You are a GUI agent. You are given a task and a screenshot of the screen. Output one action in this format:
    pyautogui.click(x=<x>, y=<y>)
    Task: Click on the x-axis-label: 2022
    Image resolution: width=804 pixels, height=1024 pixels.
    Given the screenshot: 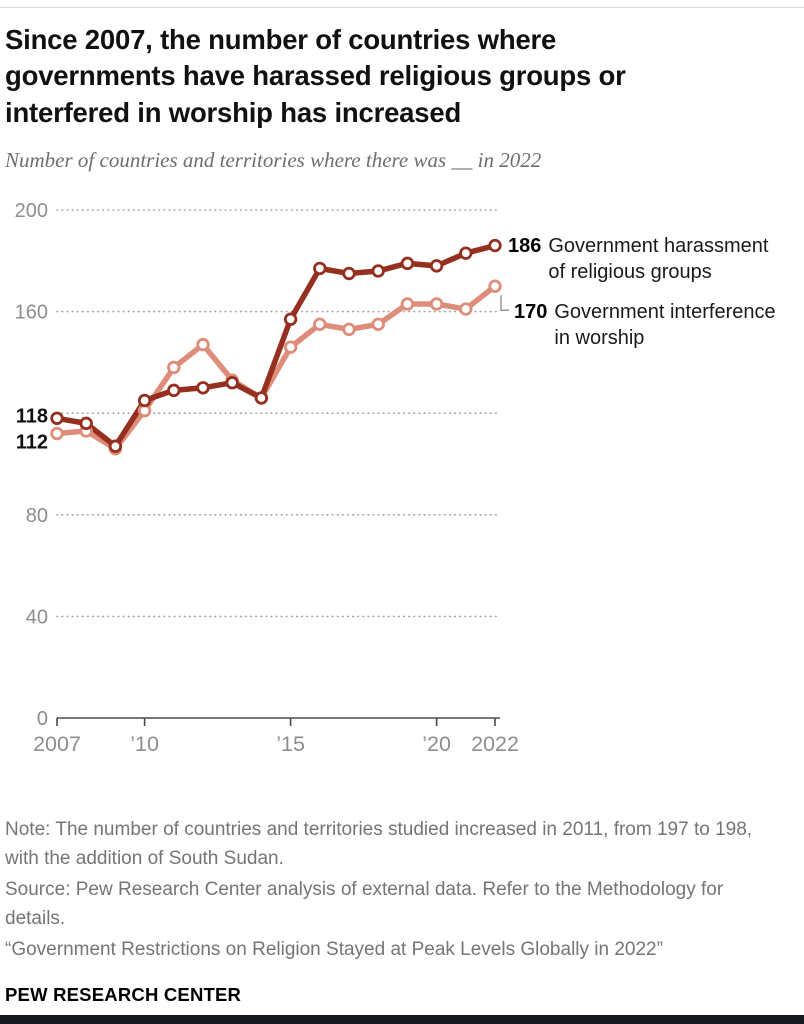 What is the action you would take?
    pyautogui.click(x=495, y=744)
    